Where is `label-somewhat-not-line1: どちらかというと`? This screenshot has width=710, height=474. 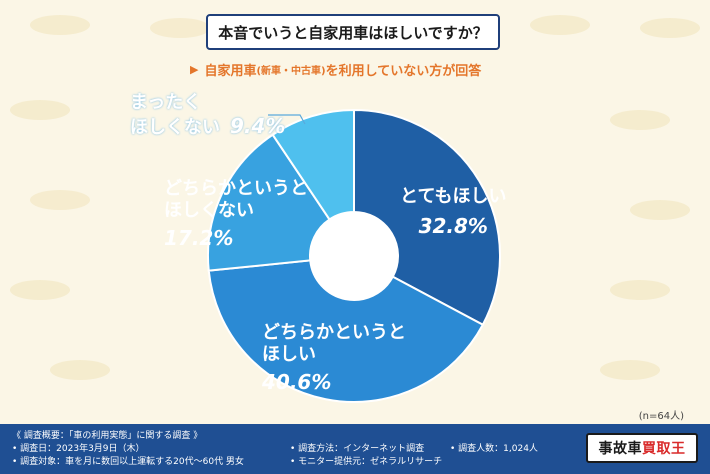
label-somewhat-not-line1: どちらかというと is located at coordinates (236, 188).